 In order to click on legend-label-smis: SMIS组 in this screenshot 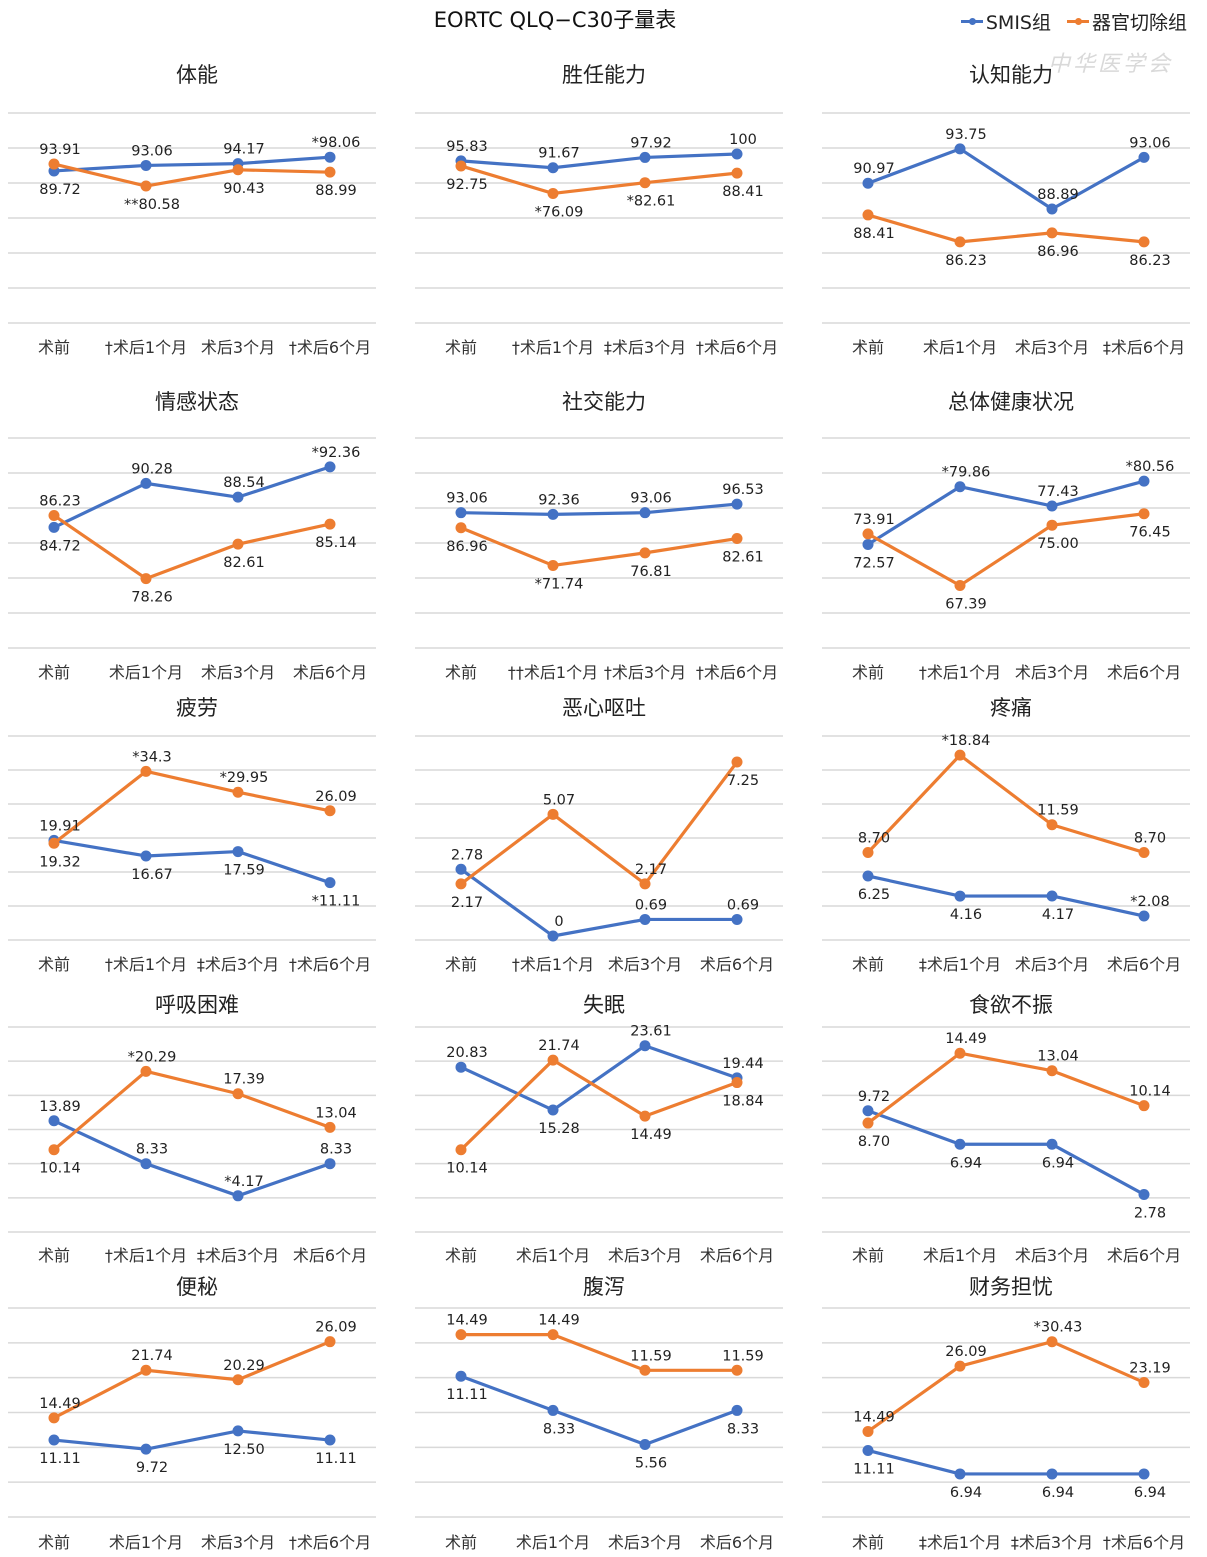, I will do `click(1018, 23)`.